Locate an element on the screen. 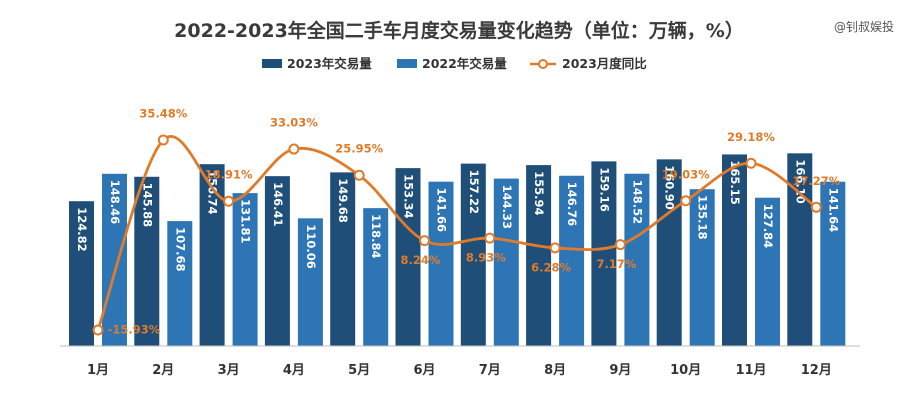 The image size is (918, 403). watermark: @钊叔娱投 is located at coordinates (863, 27).